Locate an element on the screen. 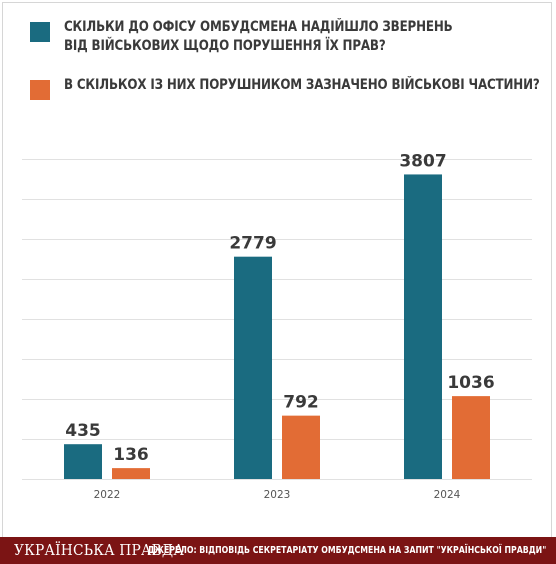  x-tick-label: 2024 is located at coordinates (447, 495).